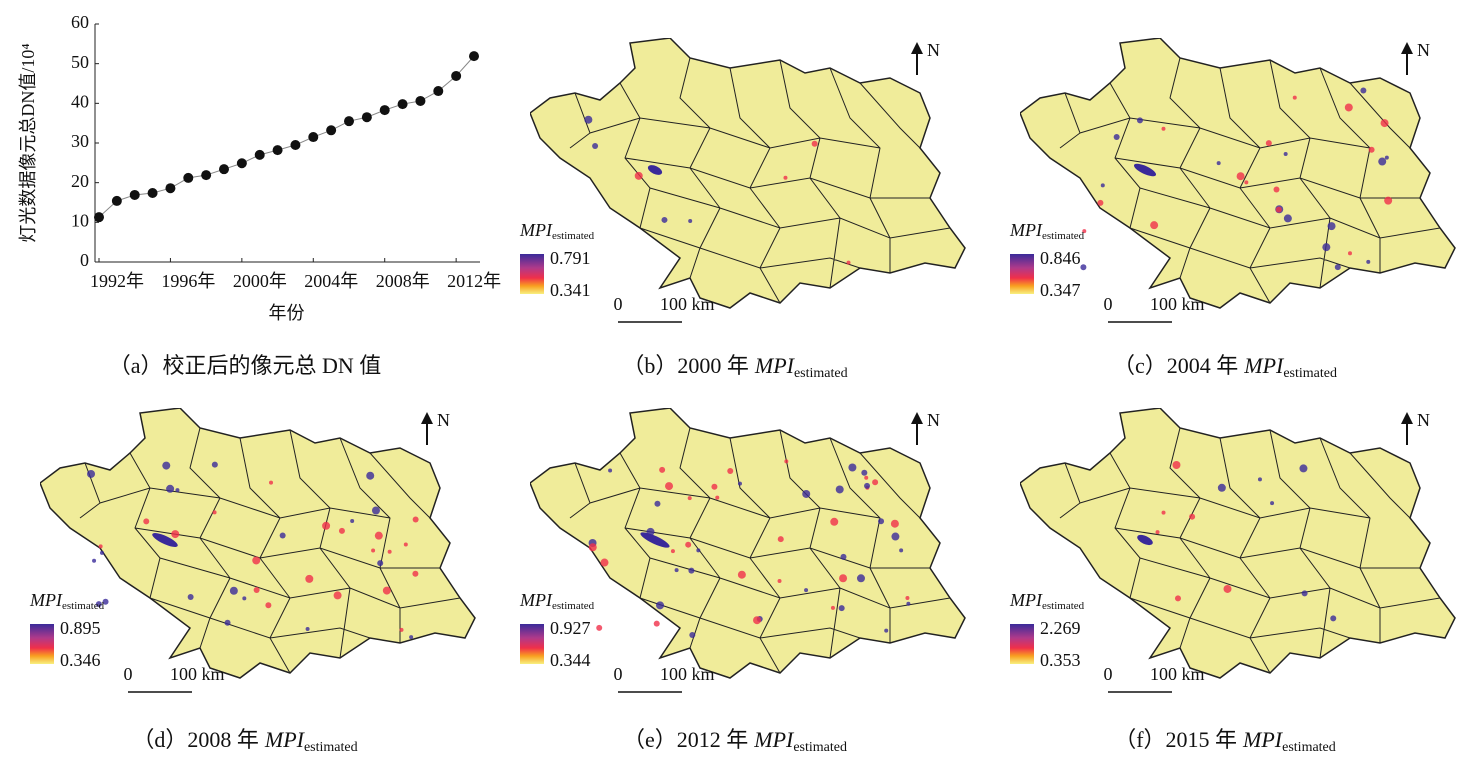  I want to click on x-axis-label: 年份, so click(287, 313).